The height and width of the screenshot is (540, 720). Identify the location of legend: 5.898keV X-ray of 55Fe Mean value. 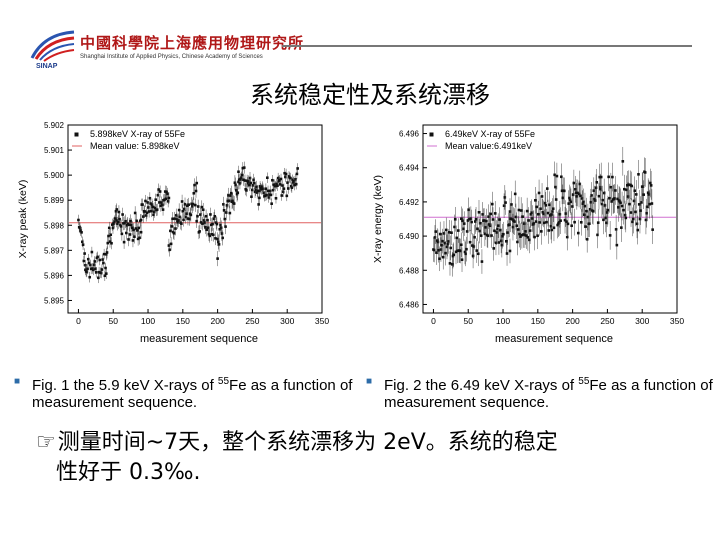
(128, 140).